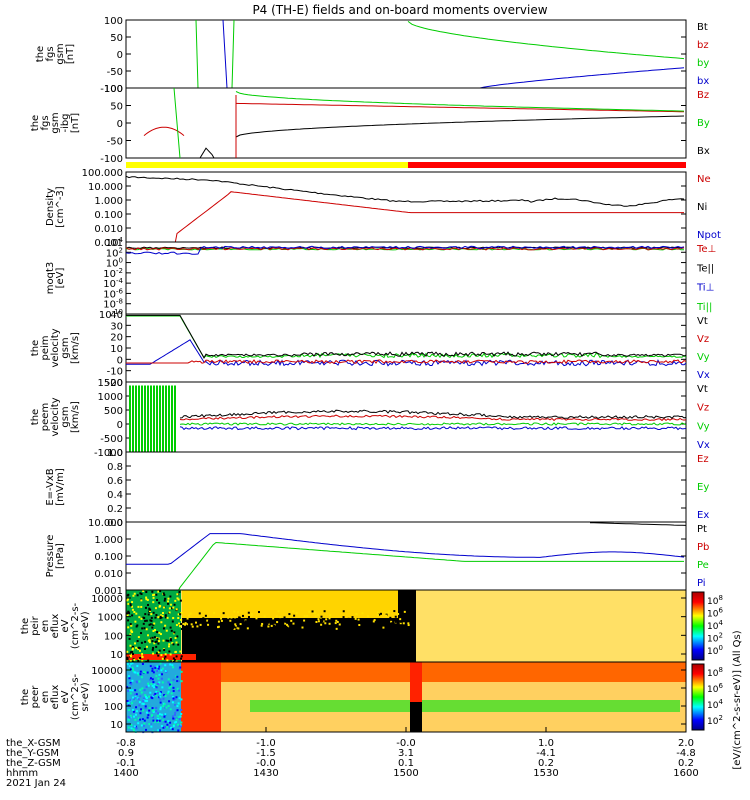 This screenshot has height=800, width=750. I want to click on ele_spec-ylabel-line: peer, so click(35, 697).